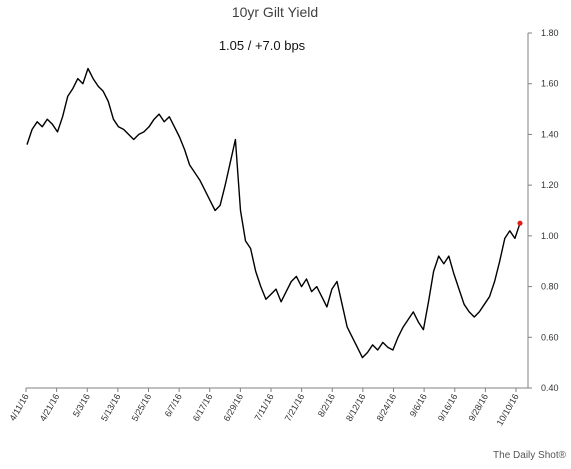 The image size is (571, 469). I want to click on x-tick-label: 8/2/16, so click(326, 405).